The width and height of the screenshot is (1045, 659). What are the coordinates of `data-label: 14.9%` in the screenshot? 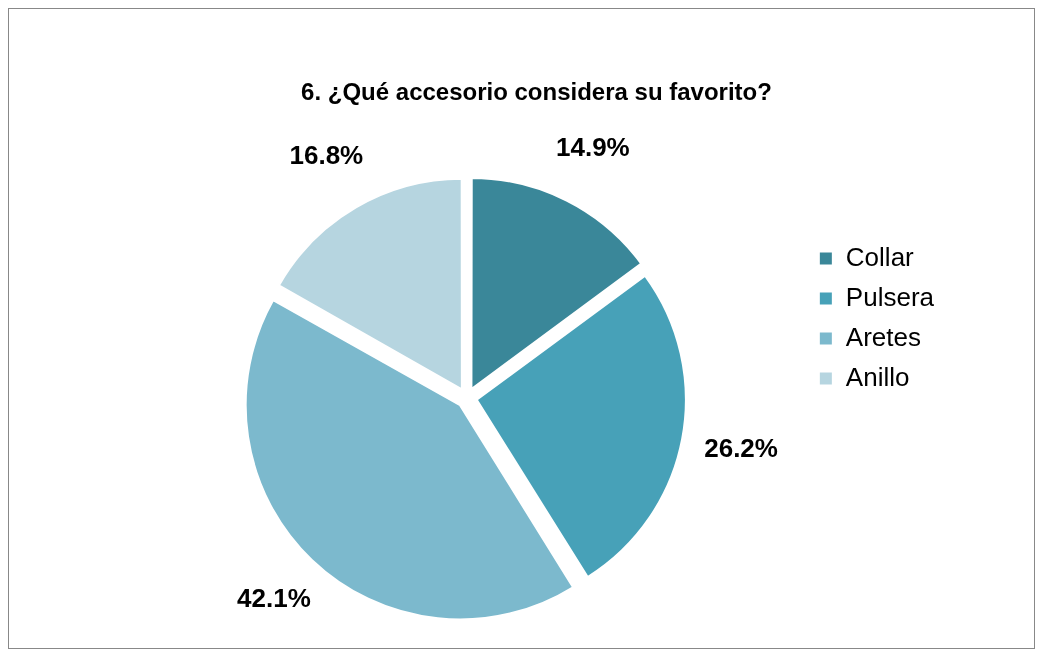 It's located at (592, 147).